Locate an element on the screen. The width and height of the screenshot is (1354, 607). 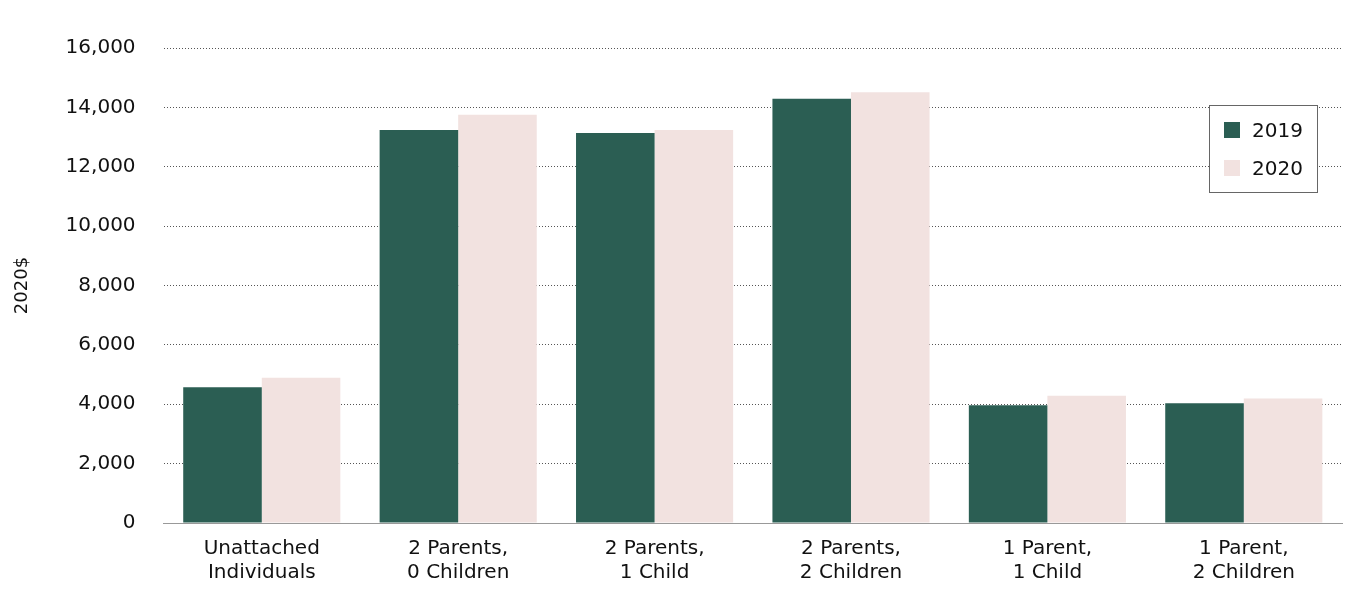
y-tick-label: 6,000 is located at coordinates (107, 343).